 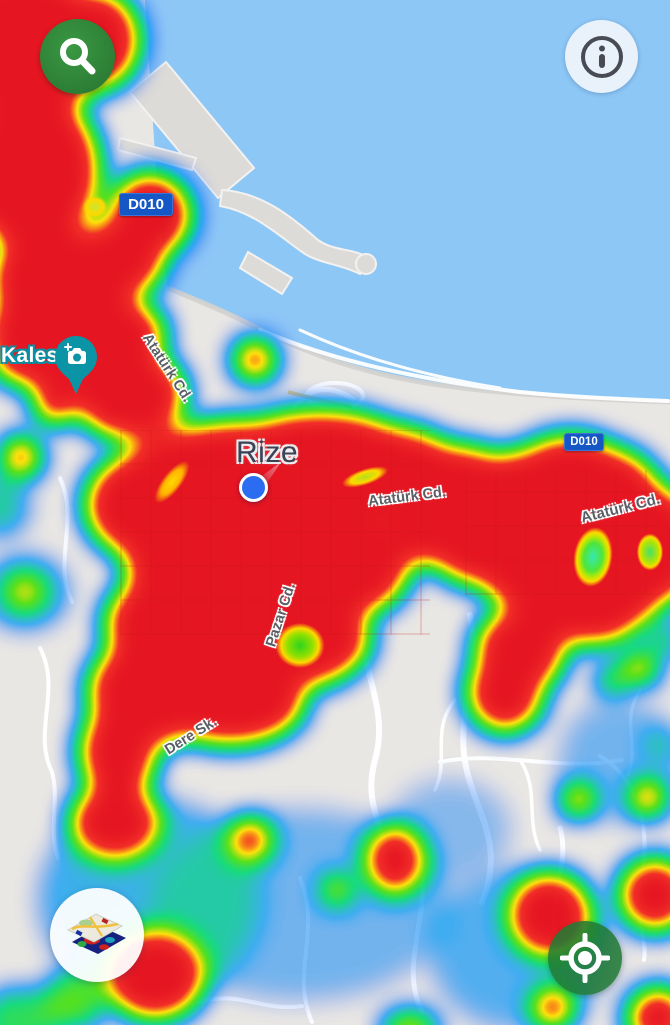 I want to click on info-button, so click(x=601, y=56).